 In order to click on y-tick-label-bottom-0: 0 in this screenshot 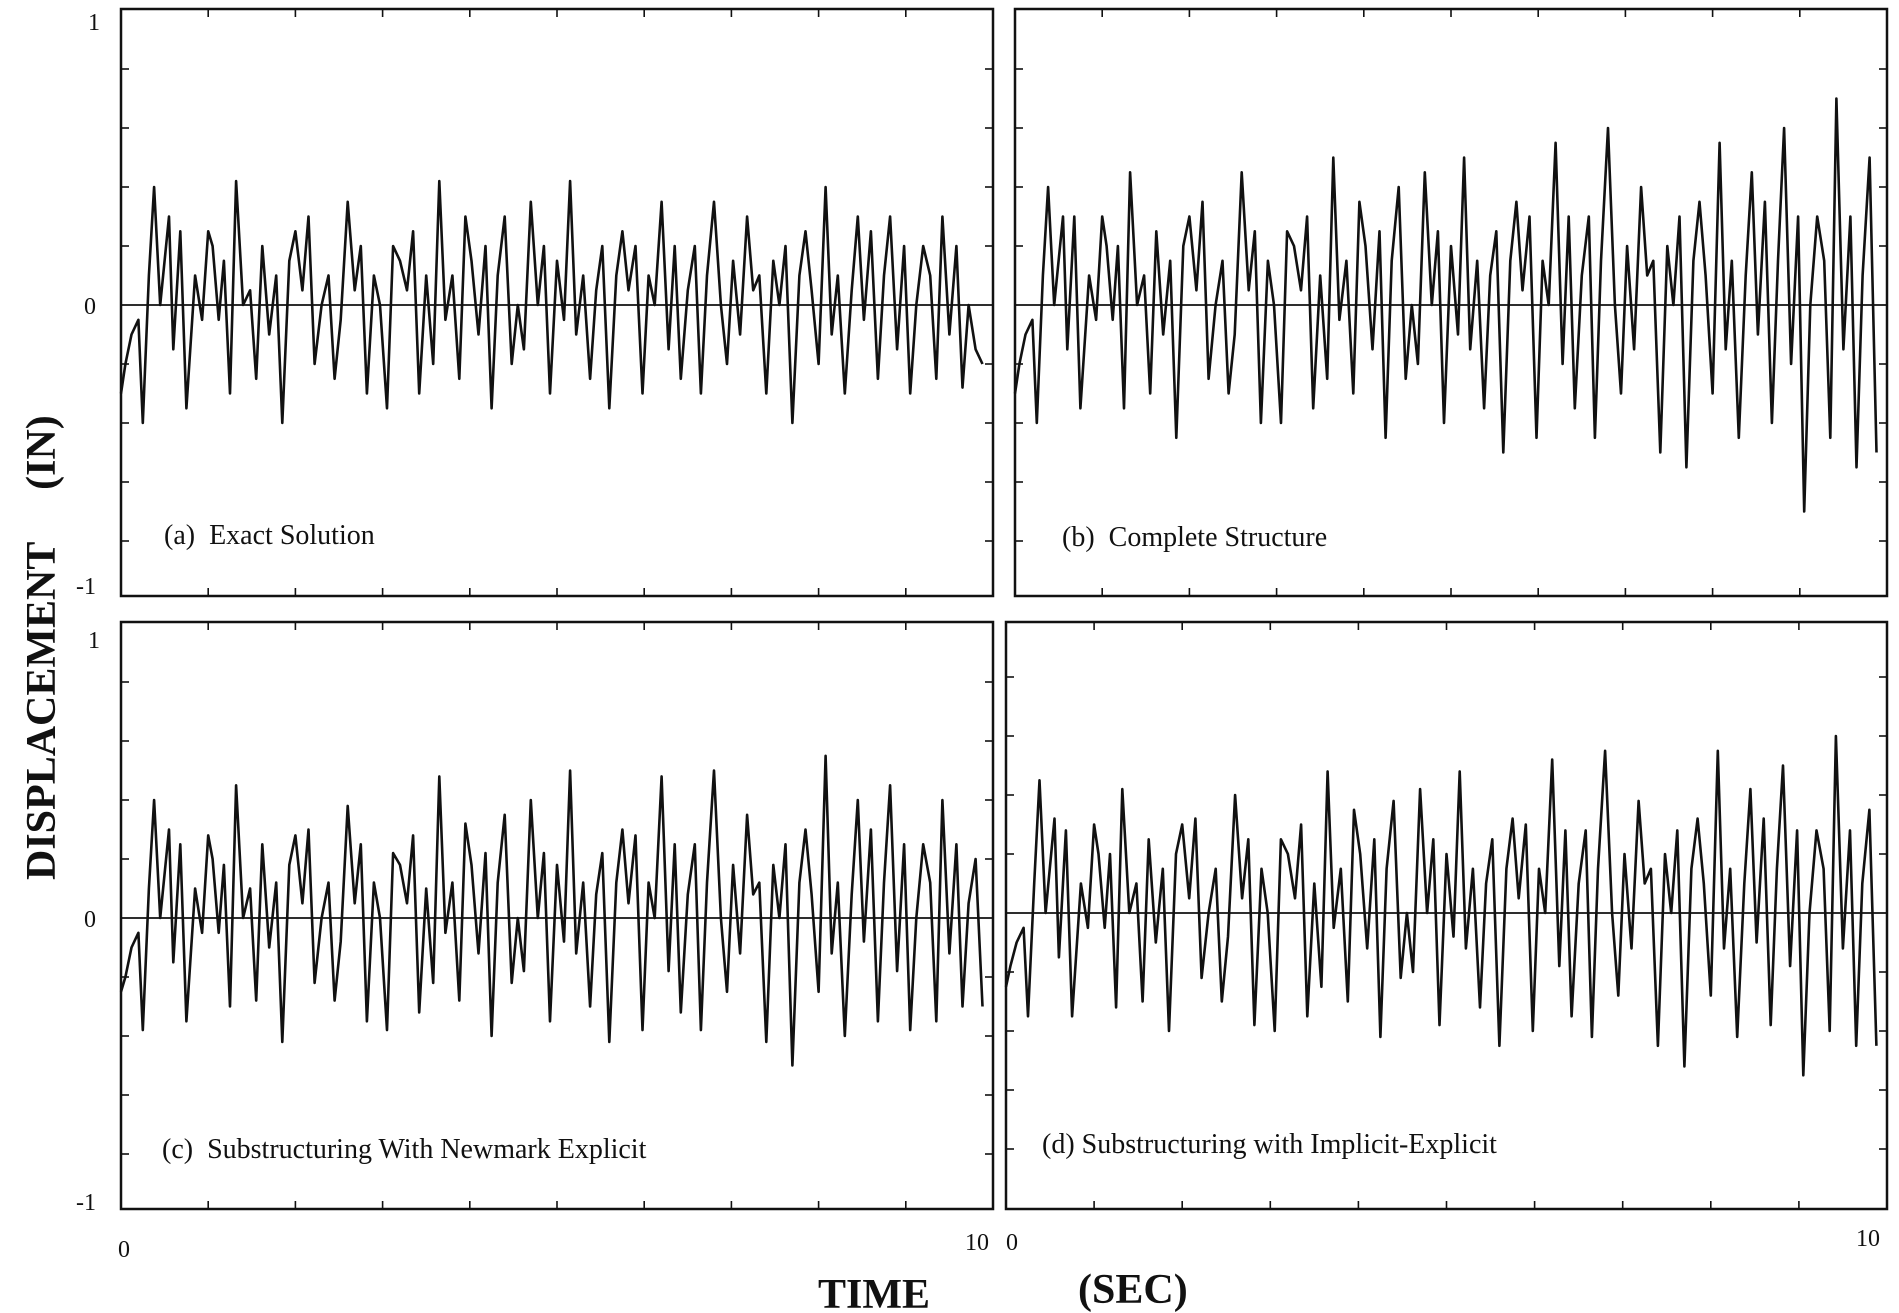, I will do `click(90, 920)`.